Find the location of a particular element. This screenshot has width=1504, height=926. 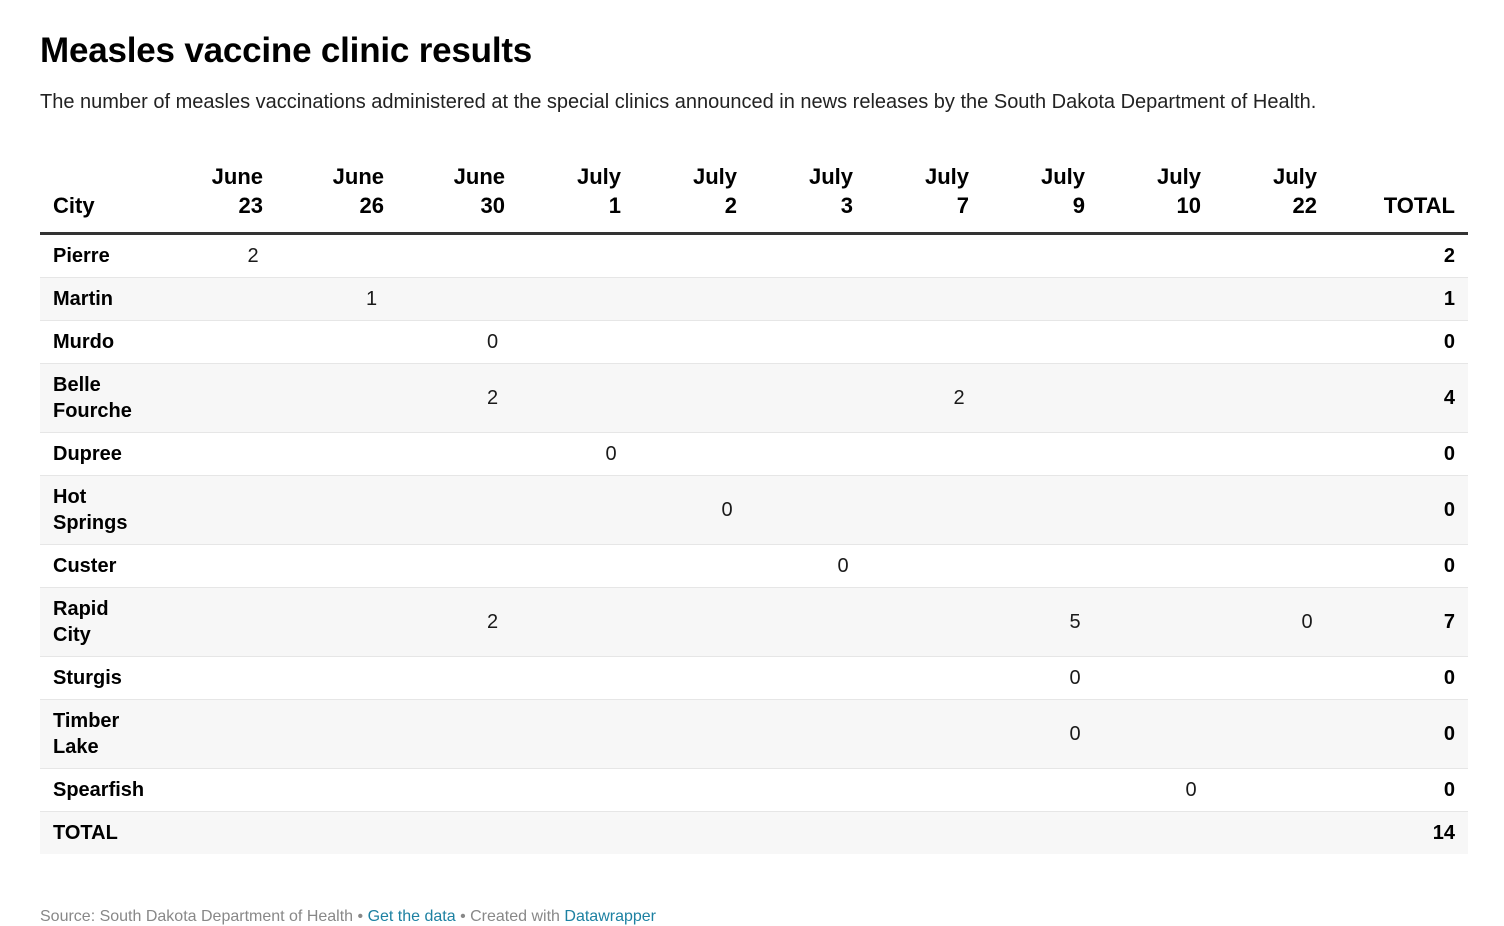

city-cell: Murdo is located at coordinates (102, 342).